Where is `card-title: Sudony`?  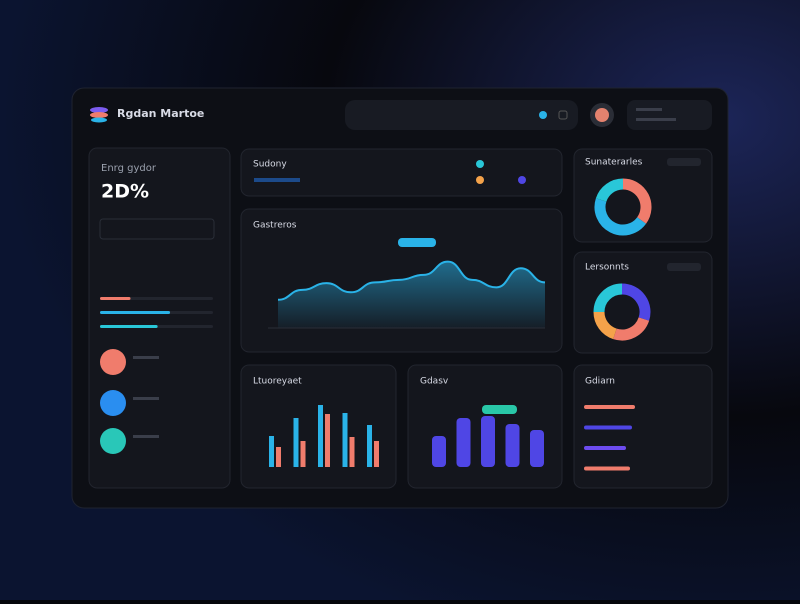 card-title: Sudony is located at coordinates (270, 165).